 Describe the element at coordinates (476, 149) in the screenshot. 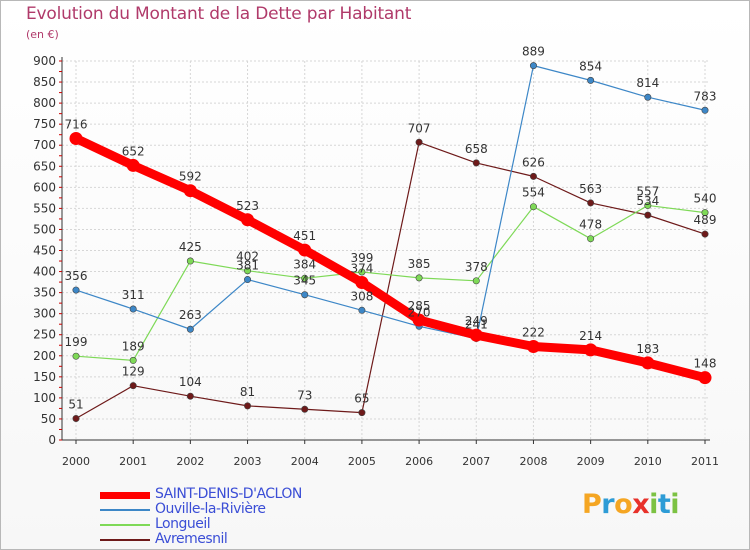

I see `data-label: 658` at that location.